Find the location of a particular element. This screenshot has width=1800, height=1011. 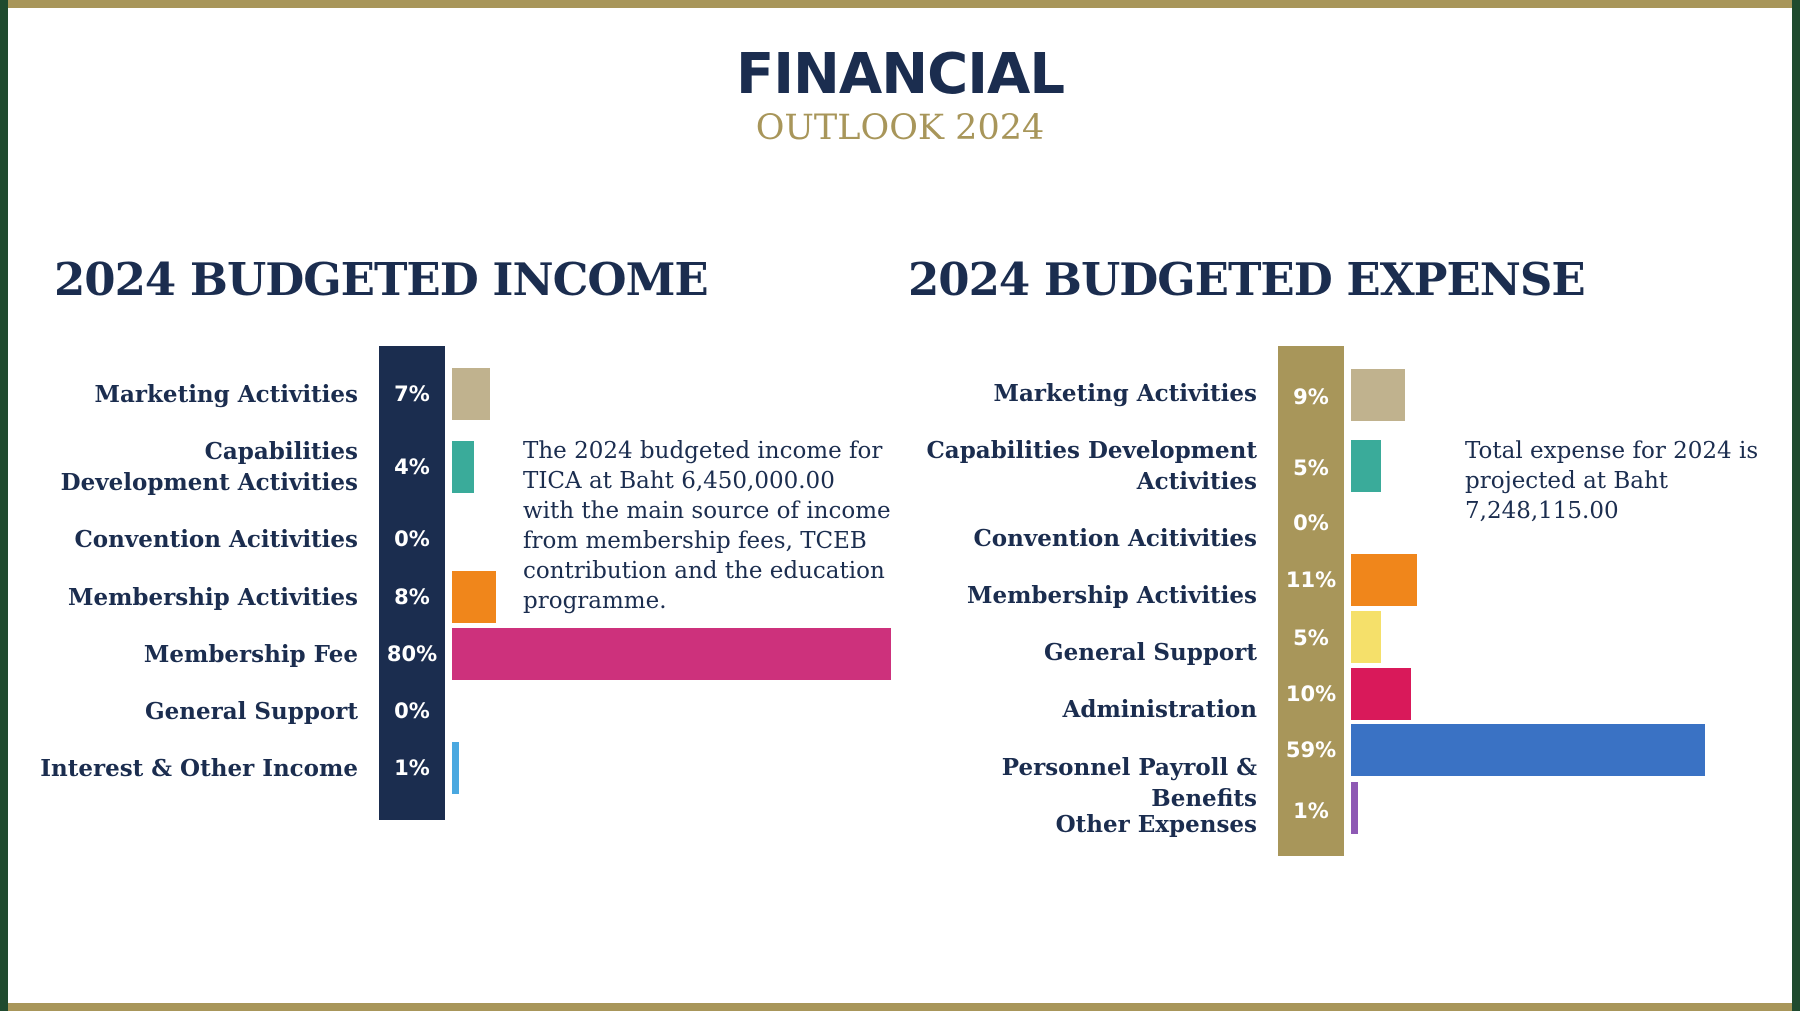

income-category-label: Membership Activities is located at coordinates (212, 597).